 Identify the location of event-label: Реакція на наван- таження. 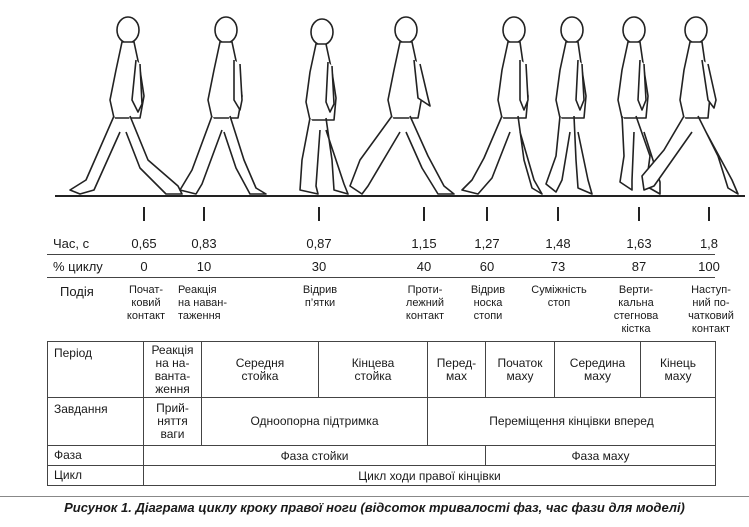
(203, 303).